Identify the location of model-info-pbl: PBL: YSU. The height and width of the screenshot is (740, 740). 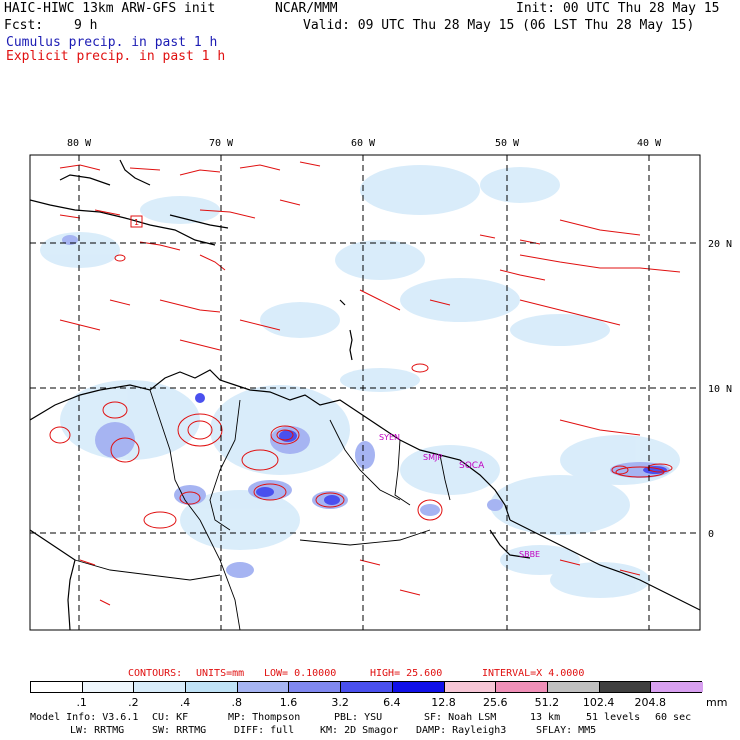
(358, 717).